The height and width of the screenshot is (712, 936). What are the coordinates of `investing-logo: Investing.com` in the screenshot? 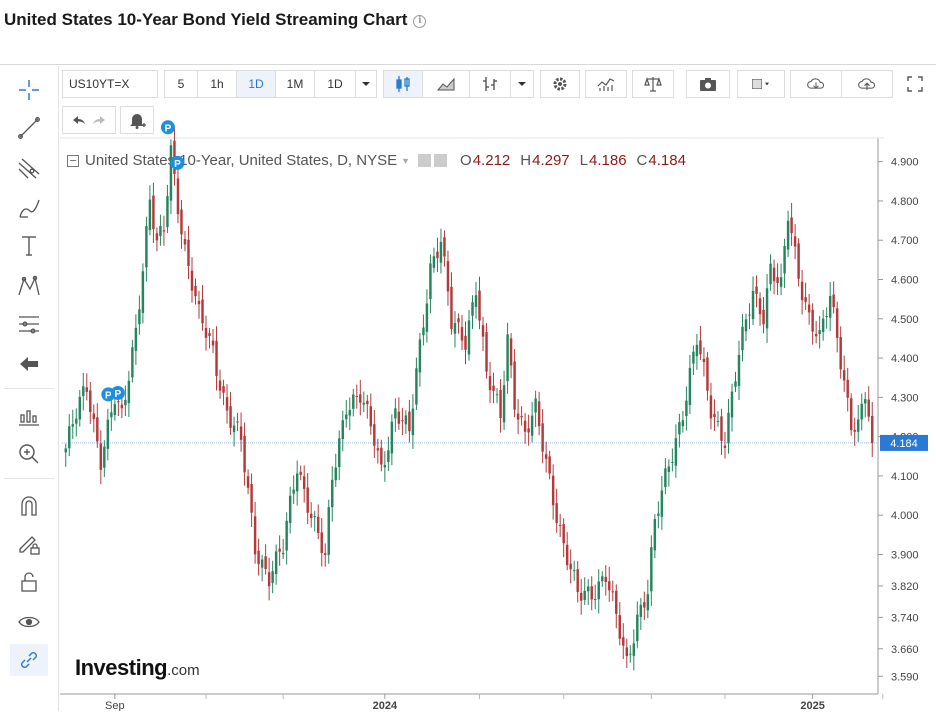 It's located at (137, 668).